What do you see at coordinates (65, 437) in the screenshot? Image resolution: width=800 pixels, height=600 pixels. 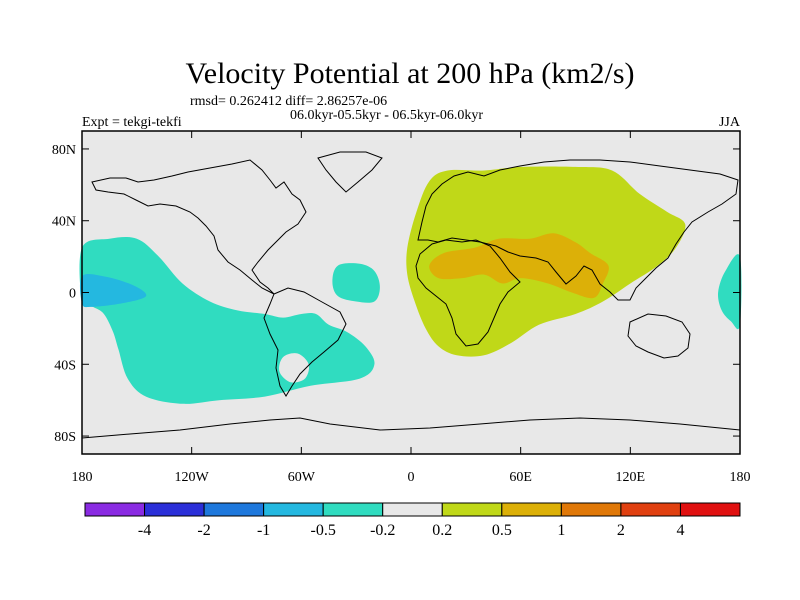 I see `y-tick-label: 80S` at bounding box center [65, 437].